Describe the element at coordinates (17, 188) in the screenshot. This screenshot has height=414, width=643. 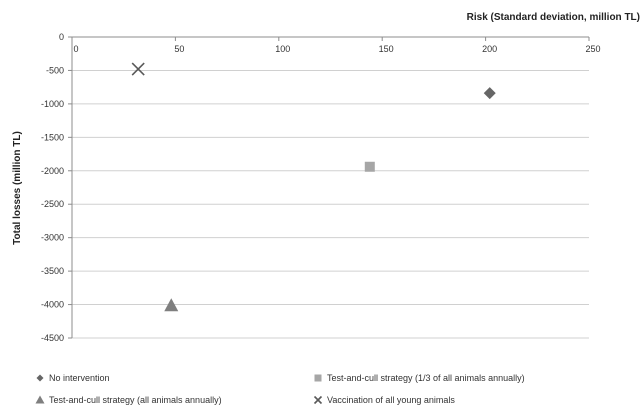
I see `y-axis-title: Total losses (million TL)` at that location.